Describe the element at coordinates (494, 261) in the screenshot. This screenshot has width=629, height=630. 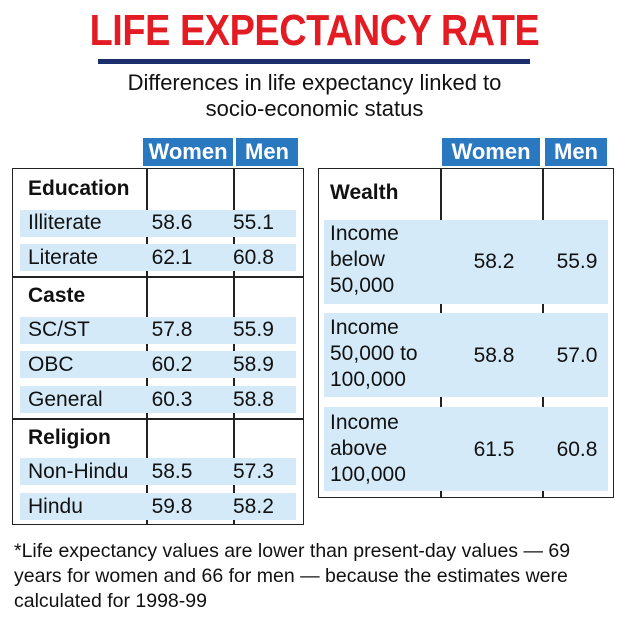
I see `value-income-below-women: 58.2` at that location.